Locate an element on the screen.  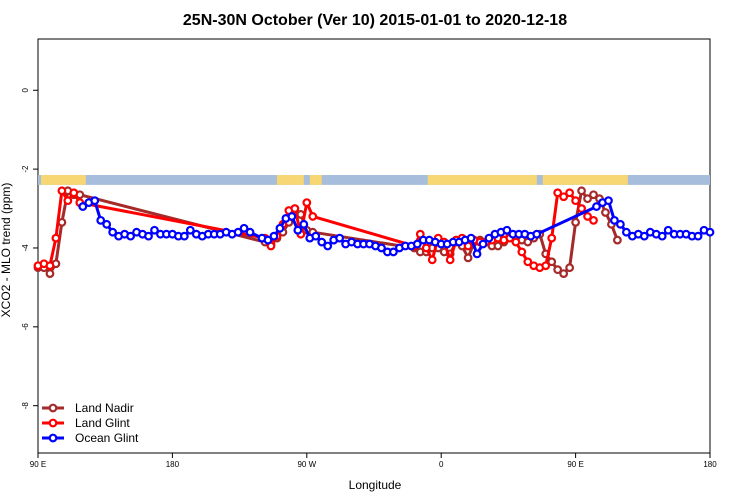
y-axis-label: XCO2 - MLO trend (ppm) is located at coordinates (6, 250).